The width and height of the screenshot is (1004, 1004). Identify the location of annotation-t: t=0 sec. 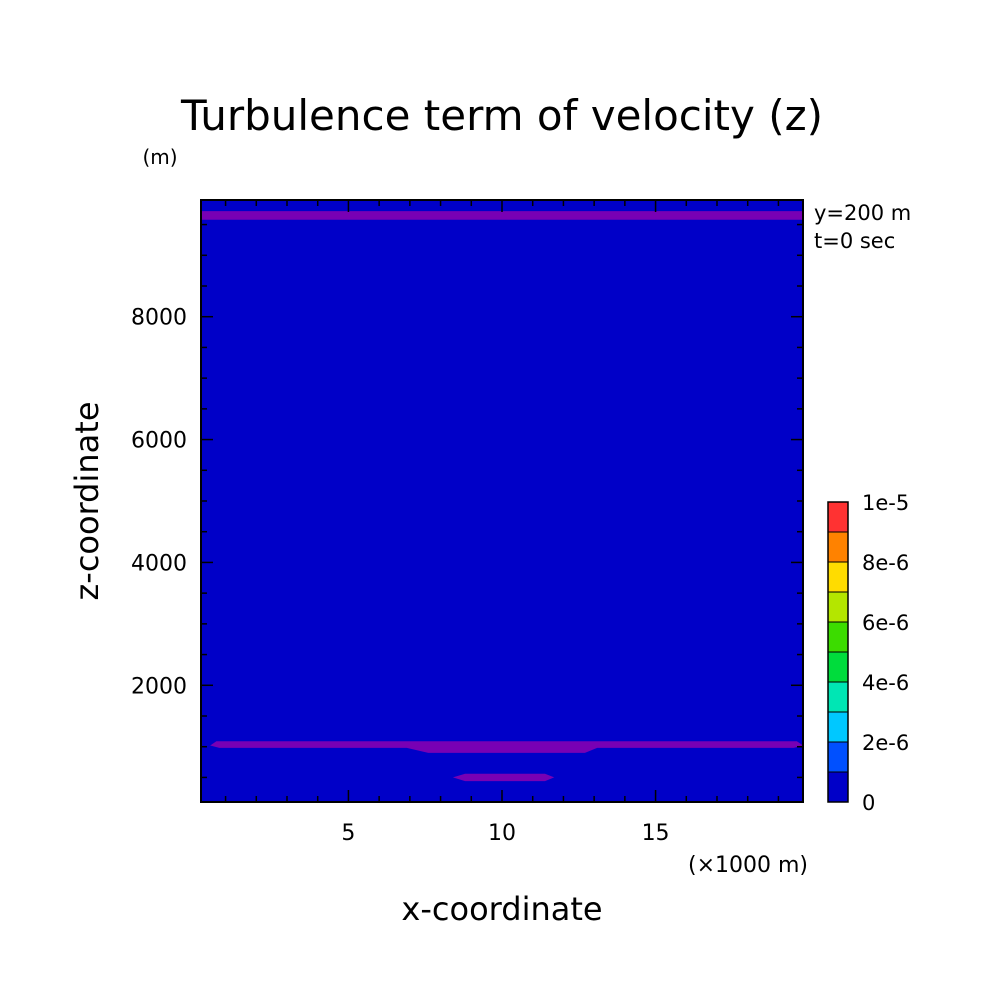
(854, 241).